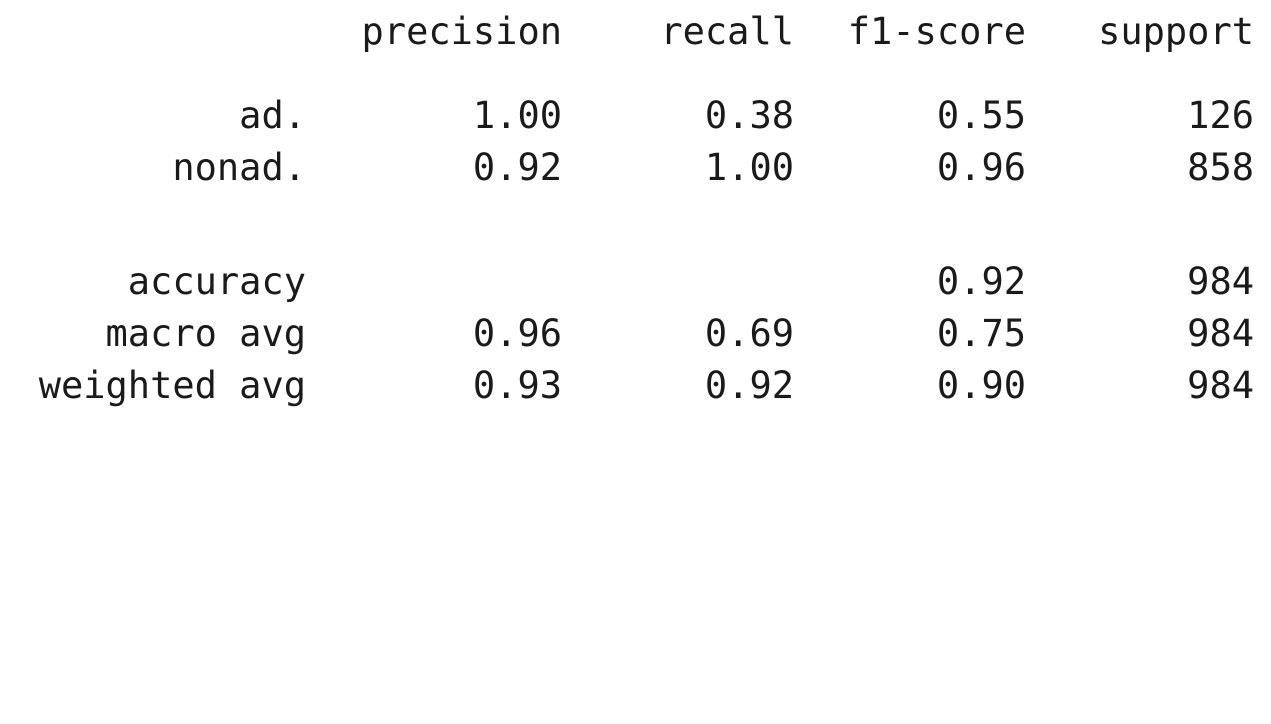 The height and width of the screenshot is (724, 1271). What do you see at coordinates (981, 385) in the screenshot?
I see `row-f1-score: 0.90` at bounding box center [981, 385].